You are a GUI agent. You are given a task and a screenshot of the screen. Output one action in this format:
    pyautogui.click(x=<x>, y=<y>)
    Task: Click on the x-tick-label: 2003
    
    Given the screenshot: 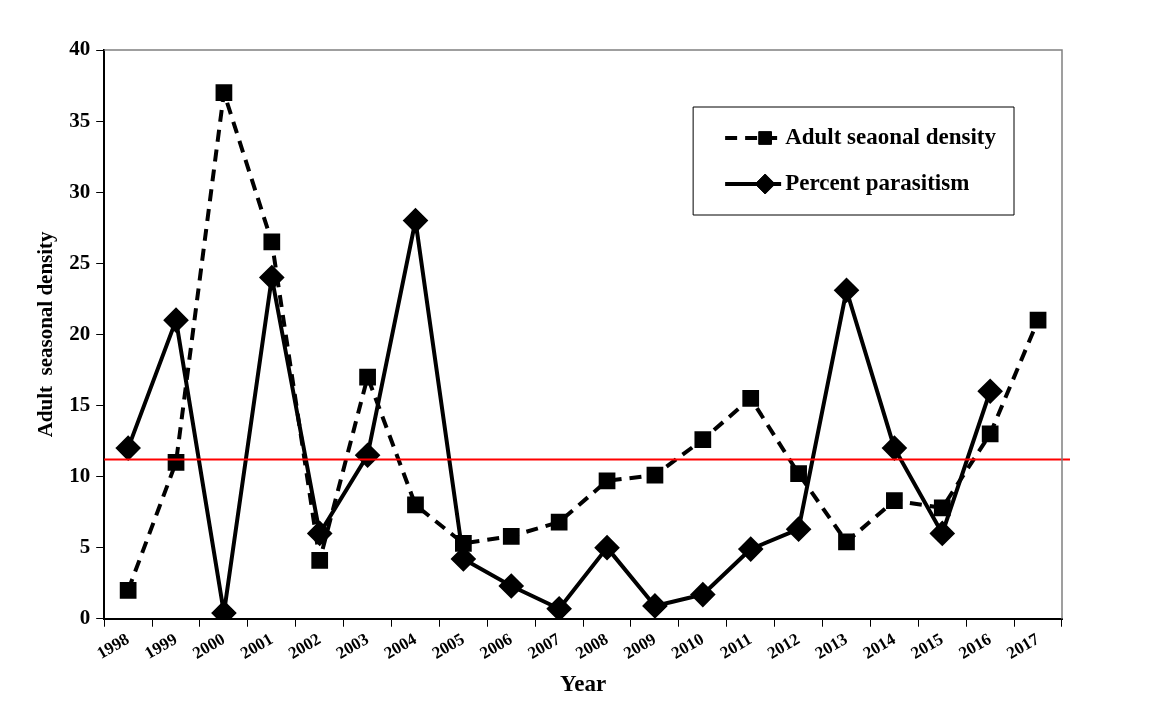 What is the action you would take?
    pyautogui.click(x=352, y=646)
    